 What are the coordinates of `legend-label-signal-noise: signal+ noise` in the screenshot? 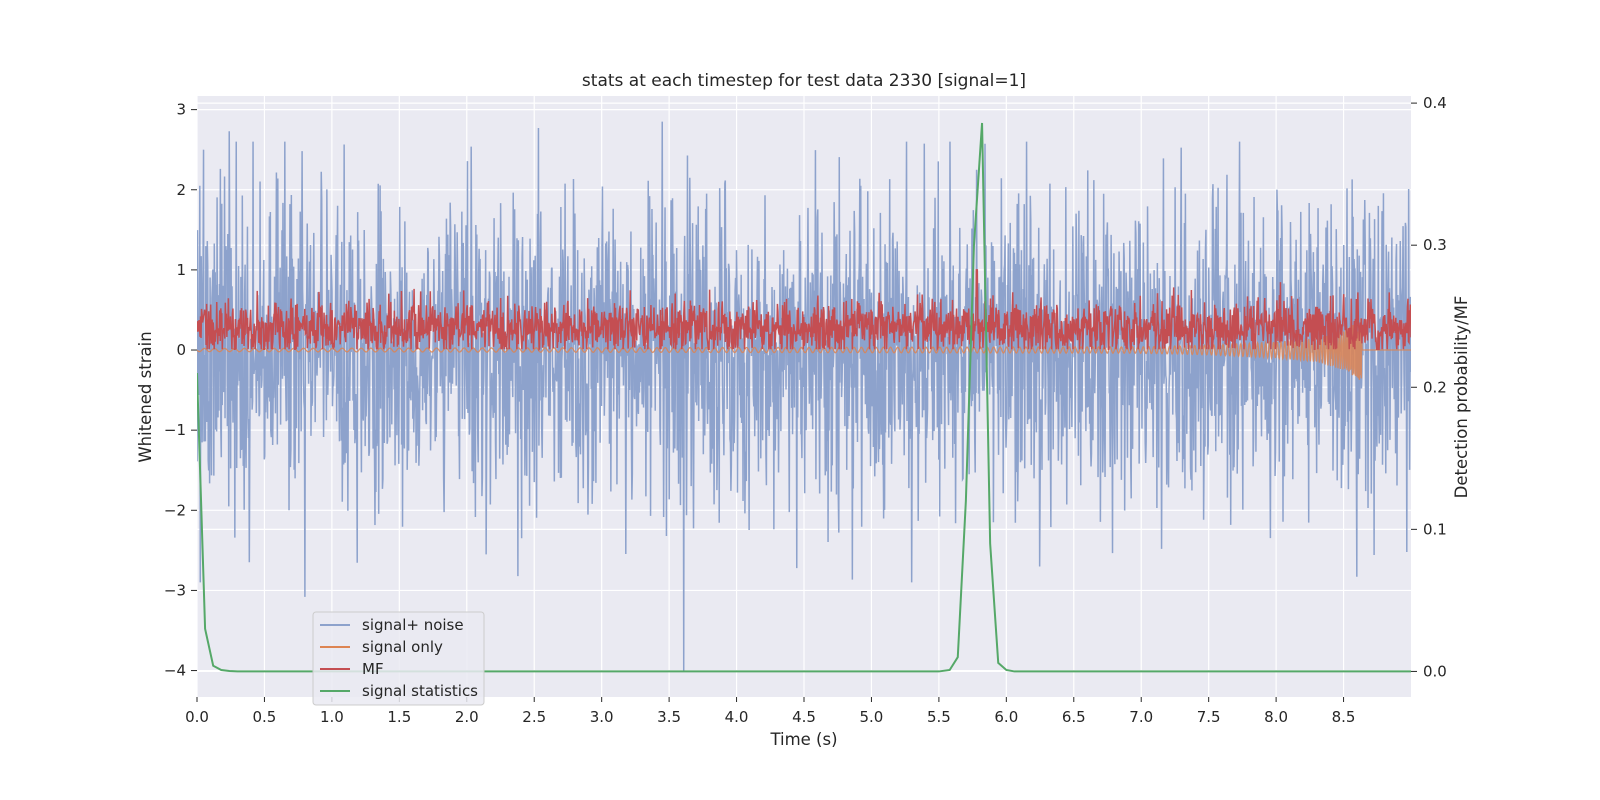 It's located at (413, 625).